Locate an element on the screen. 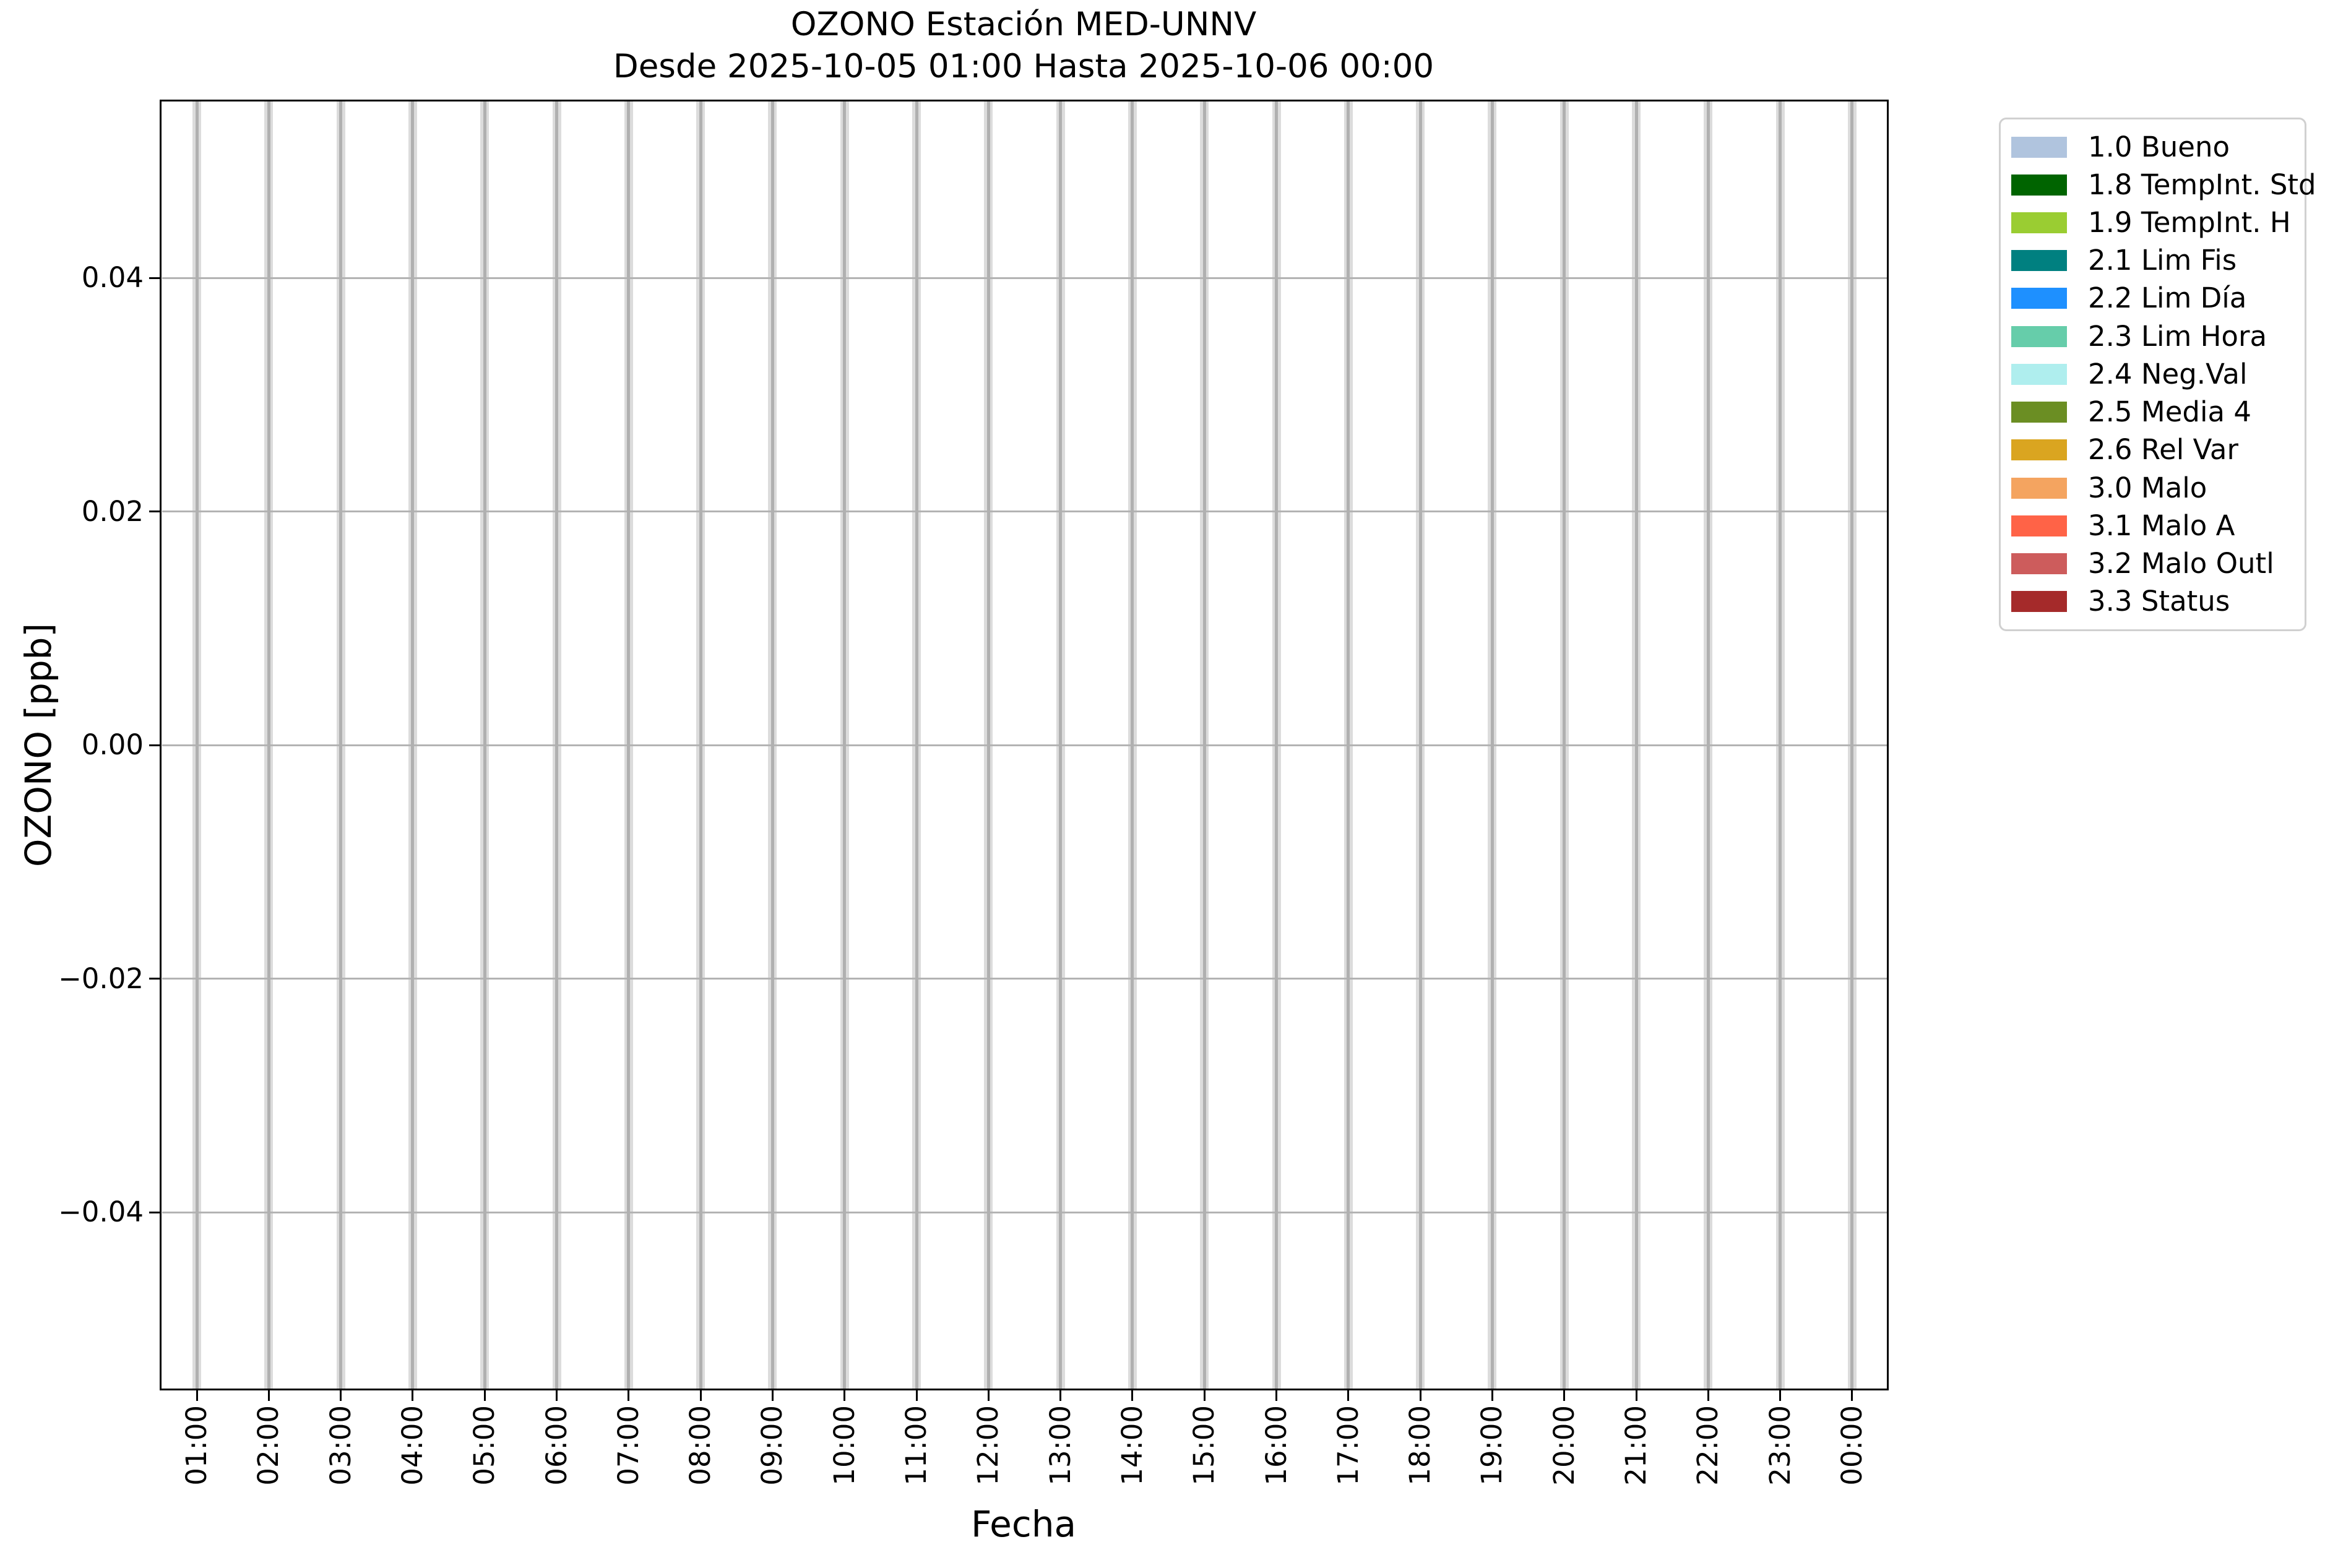 The width and height of the screenshot is (2325, 1568). legend-label: 3.1 Malo A is located at coordinates (2161, 525).